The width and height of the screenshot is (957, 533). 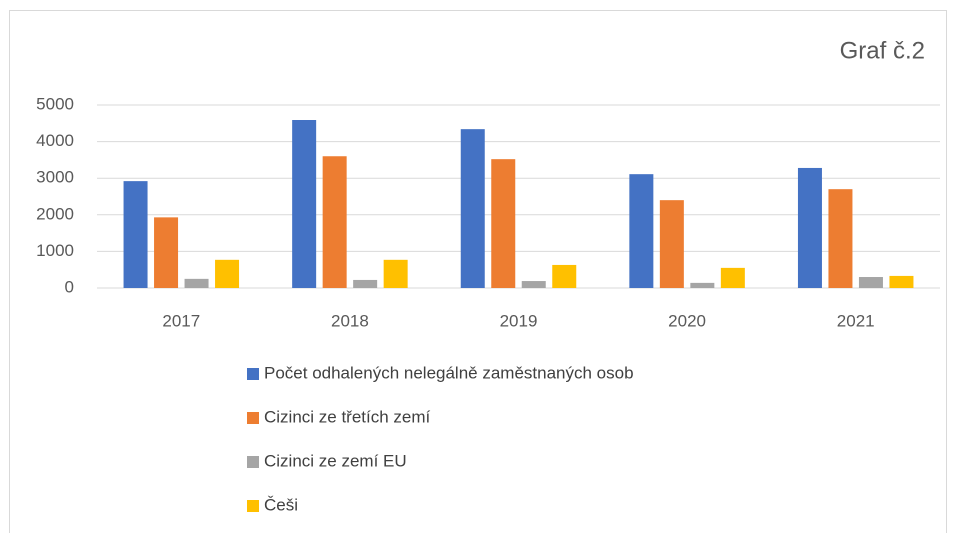 What do you see at coordinates (55, 103) in the screenshot?
I see `y-tick-label: 5000` at bounding box center [55, 103].